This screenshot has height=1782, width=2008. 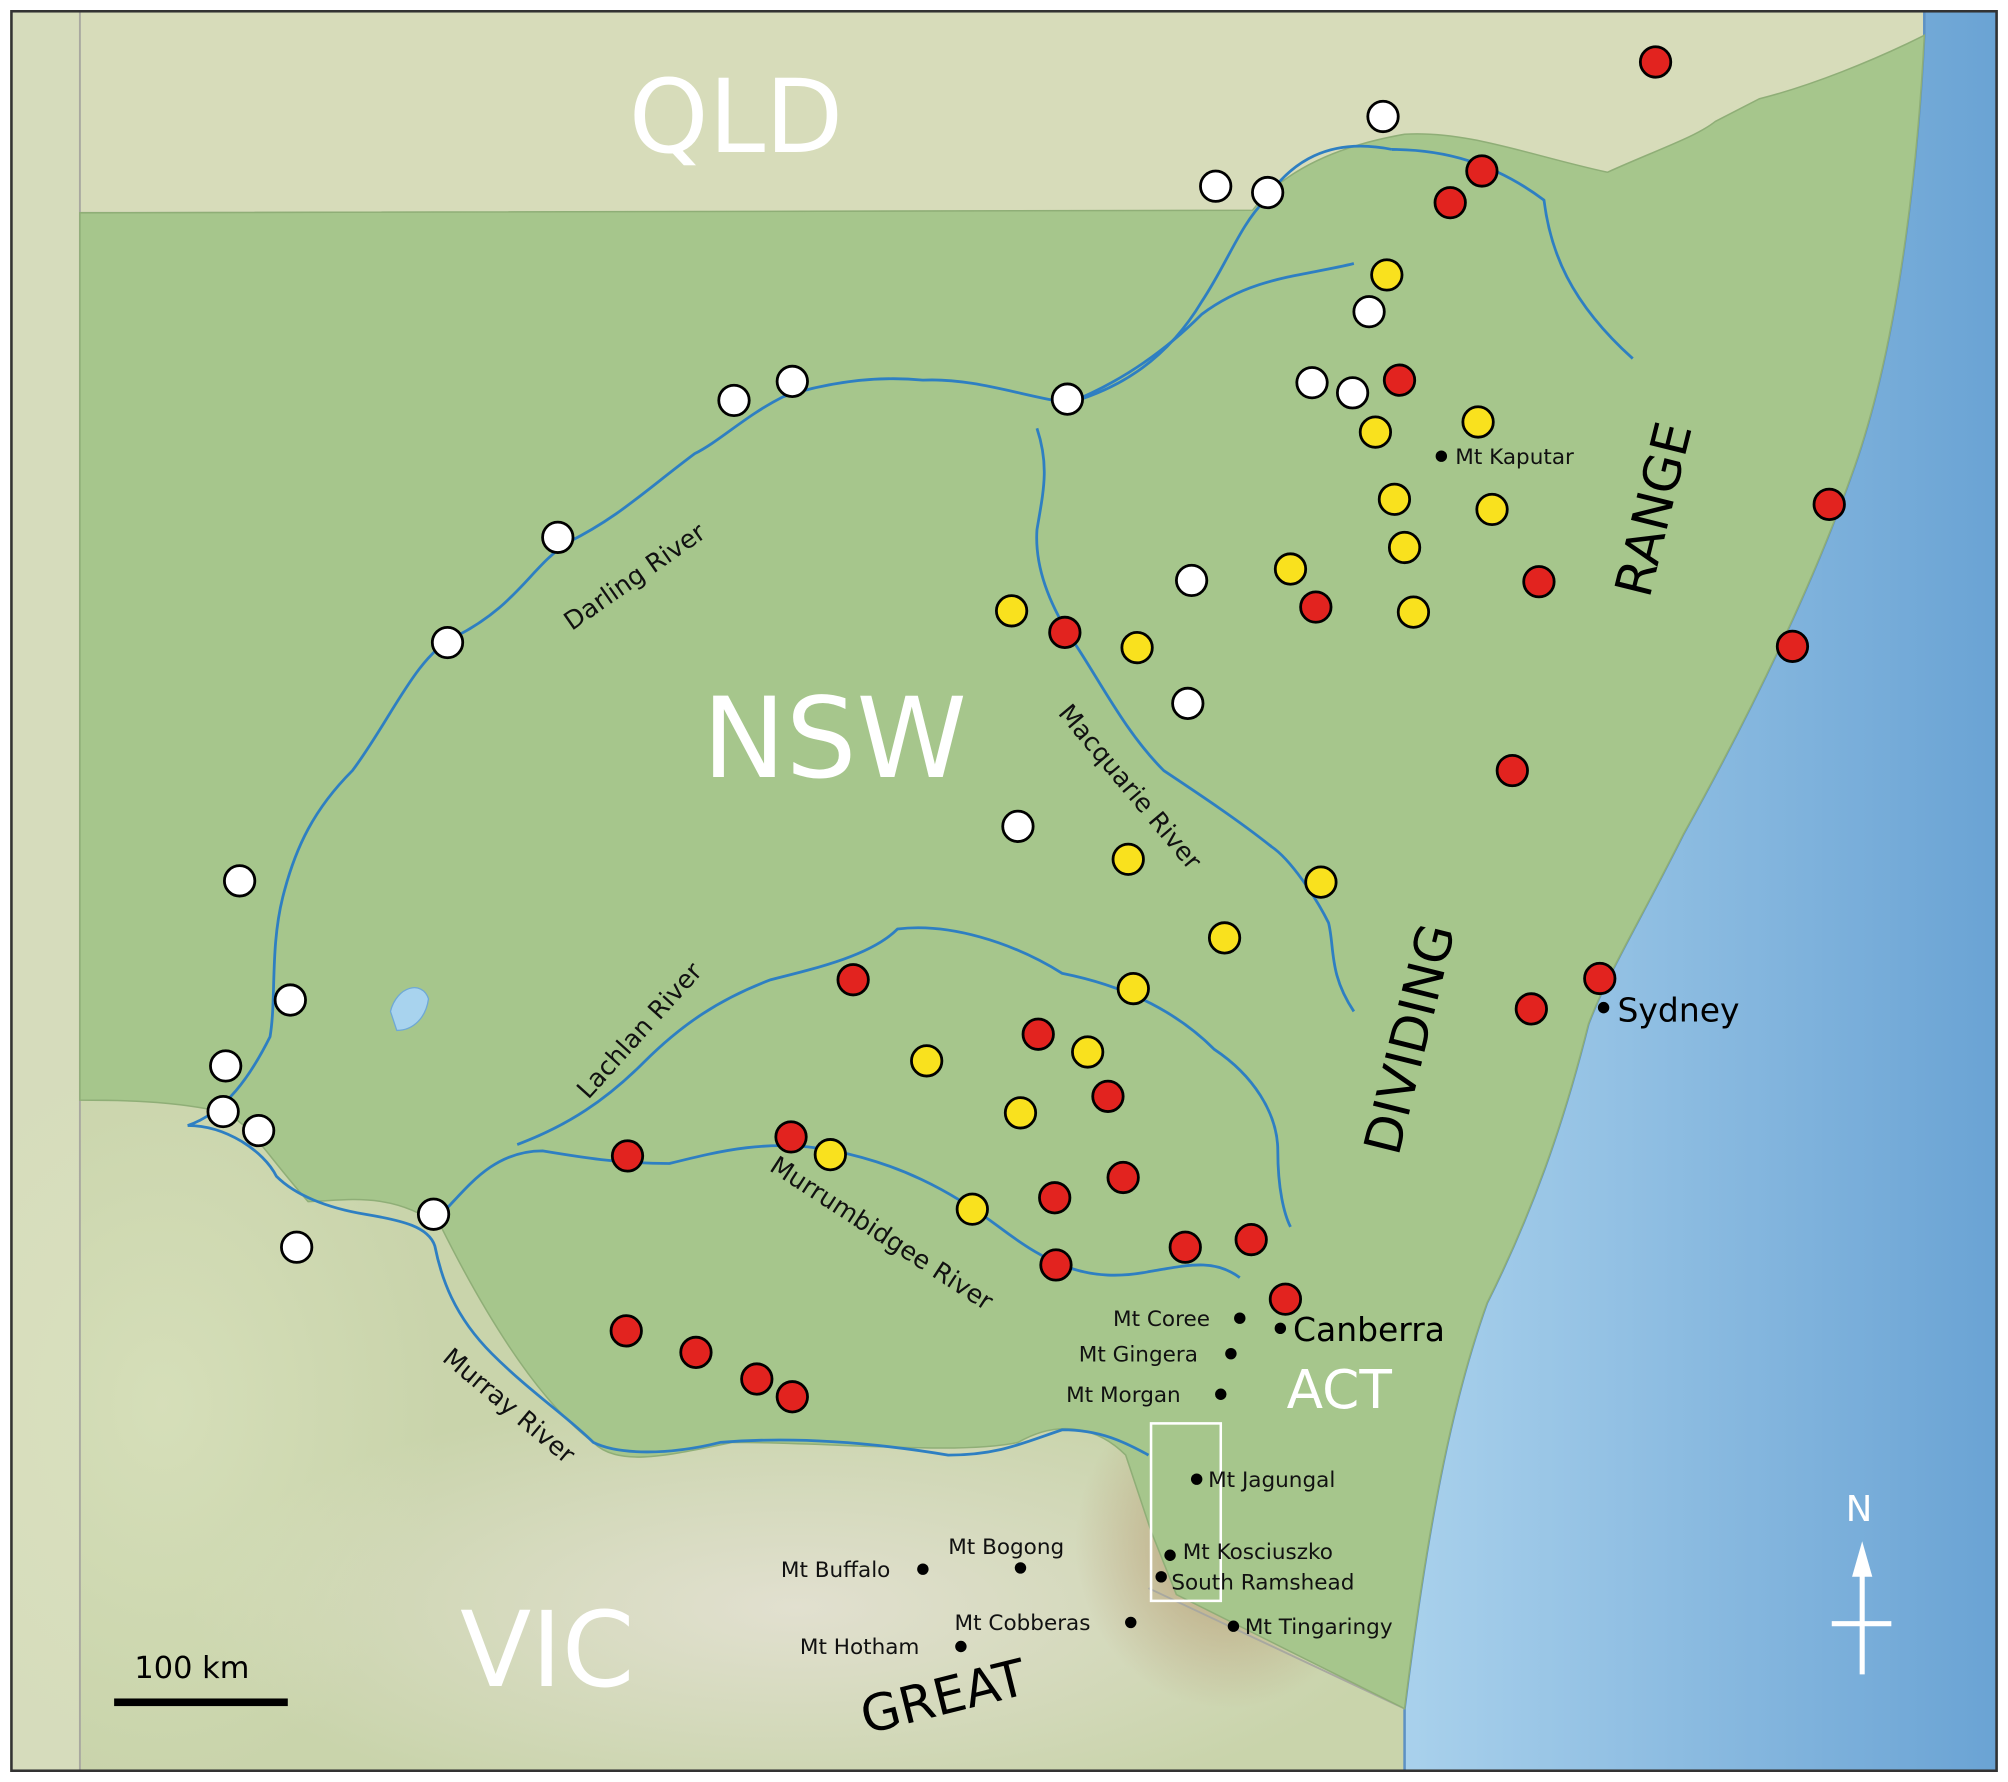 I want to click on vic-border, so click(x=1276, y=1648).